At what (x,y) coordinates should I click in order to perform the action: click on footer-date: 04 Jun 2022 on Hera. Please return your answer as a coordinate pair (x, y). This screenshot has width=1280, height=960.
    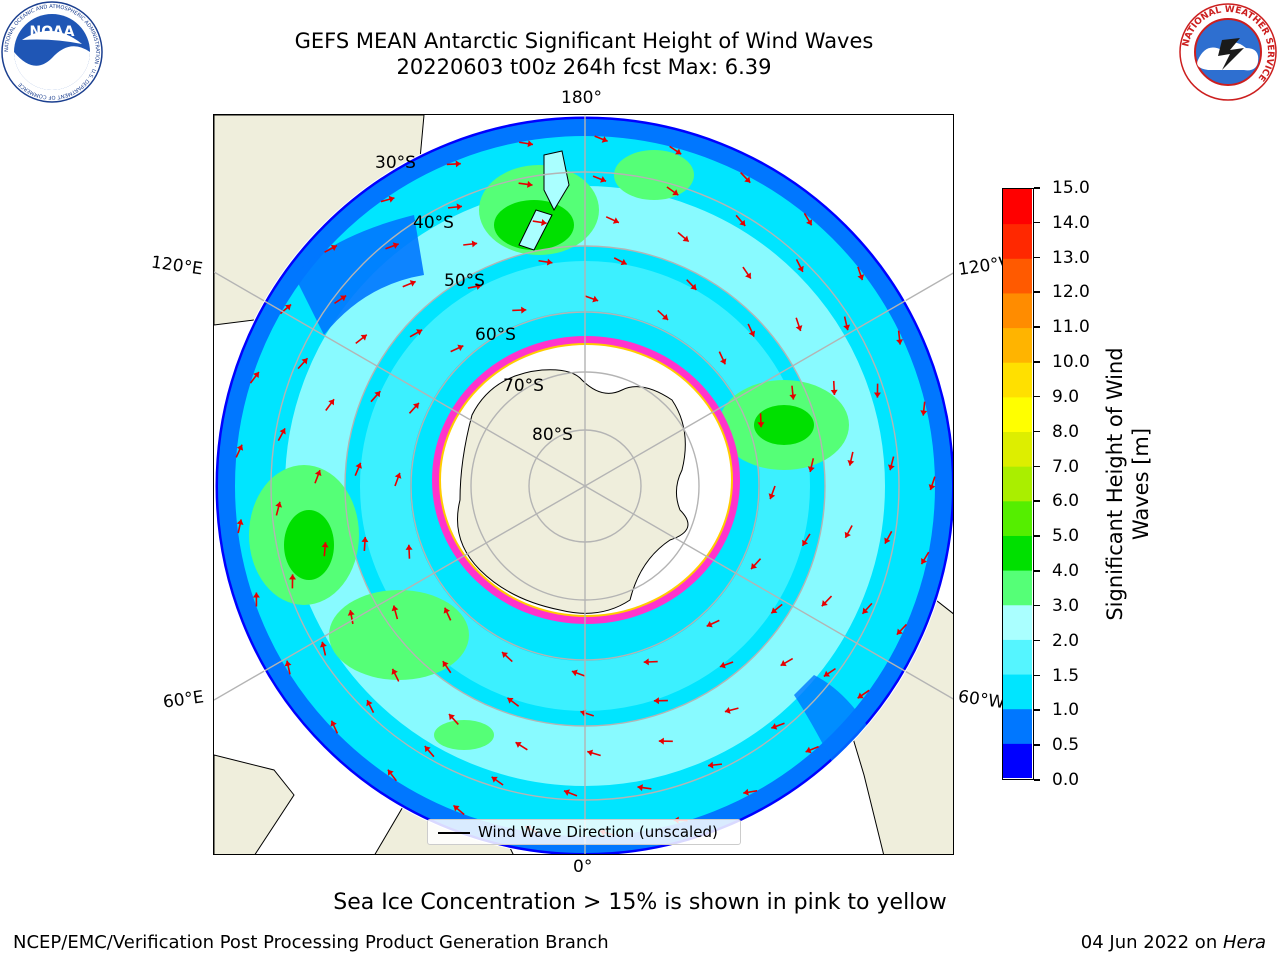
    Looking at the image, I should click on (1173, 942).